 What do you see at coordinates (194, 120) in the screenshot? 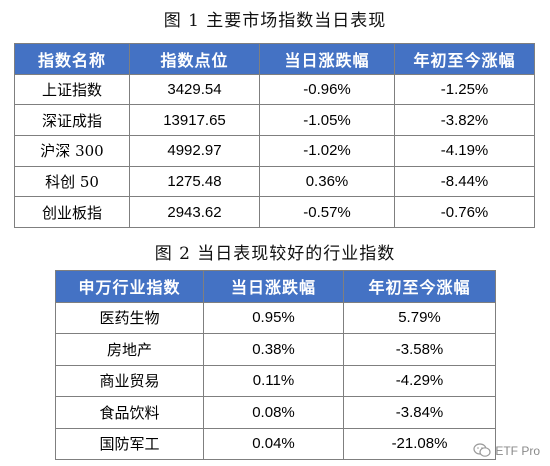
I see `index-level-cell: 13917.65` at bounding box center [194, 120].